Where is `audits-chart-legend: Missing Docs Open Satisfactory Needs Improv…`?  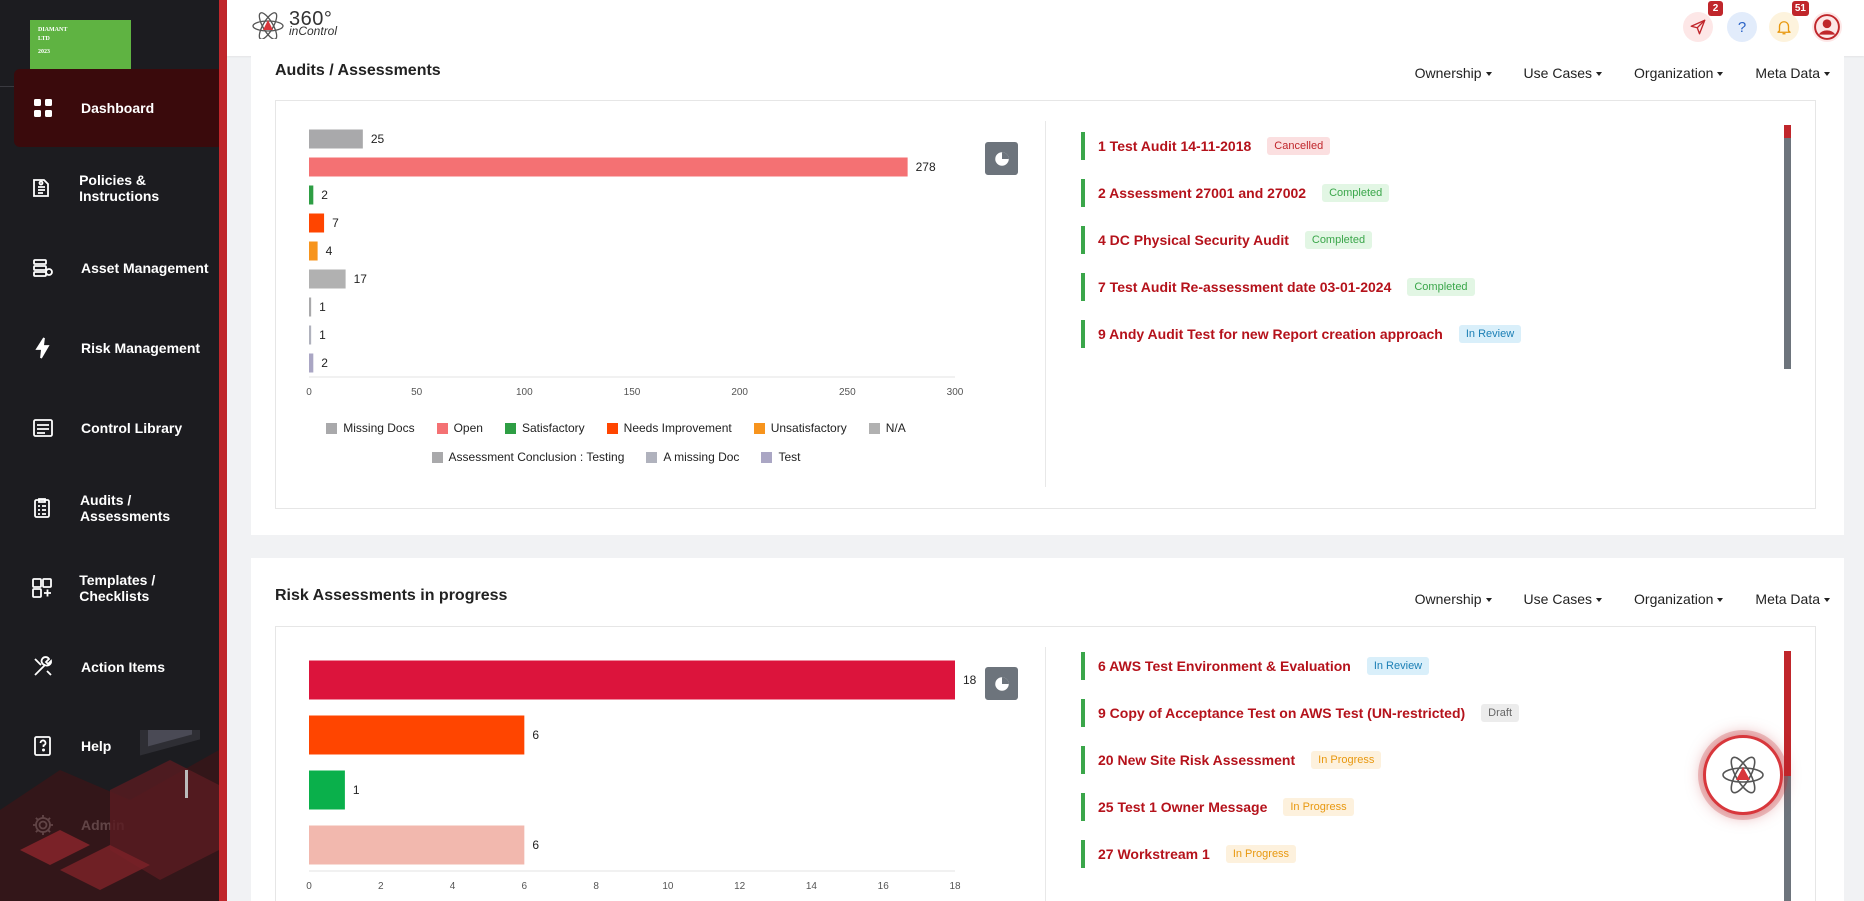 audits-chart-legend: Missing Docs Open Satisfactory Needs Improv… is located at coordinates (616, 442).